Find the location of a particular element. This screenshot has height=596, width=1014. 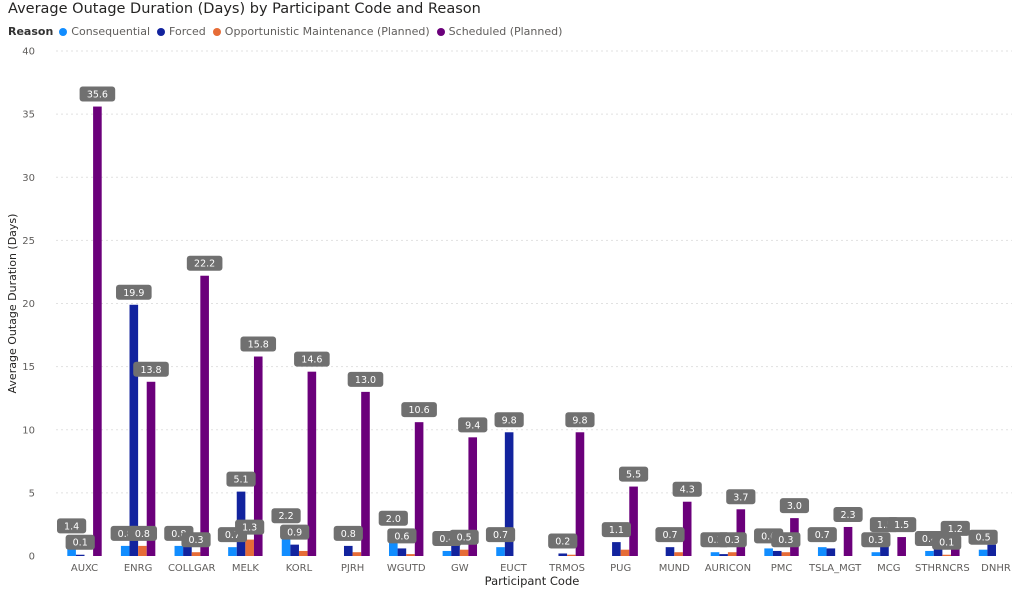

bar-collgar-opportunistic-maintenance-planned is located at coordinates (196, 554).